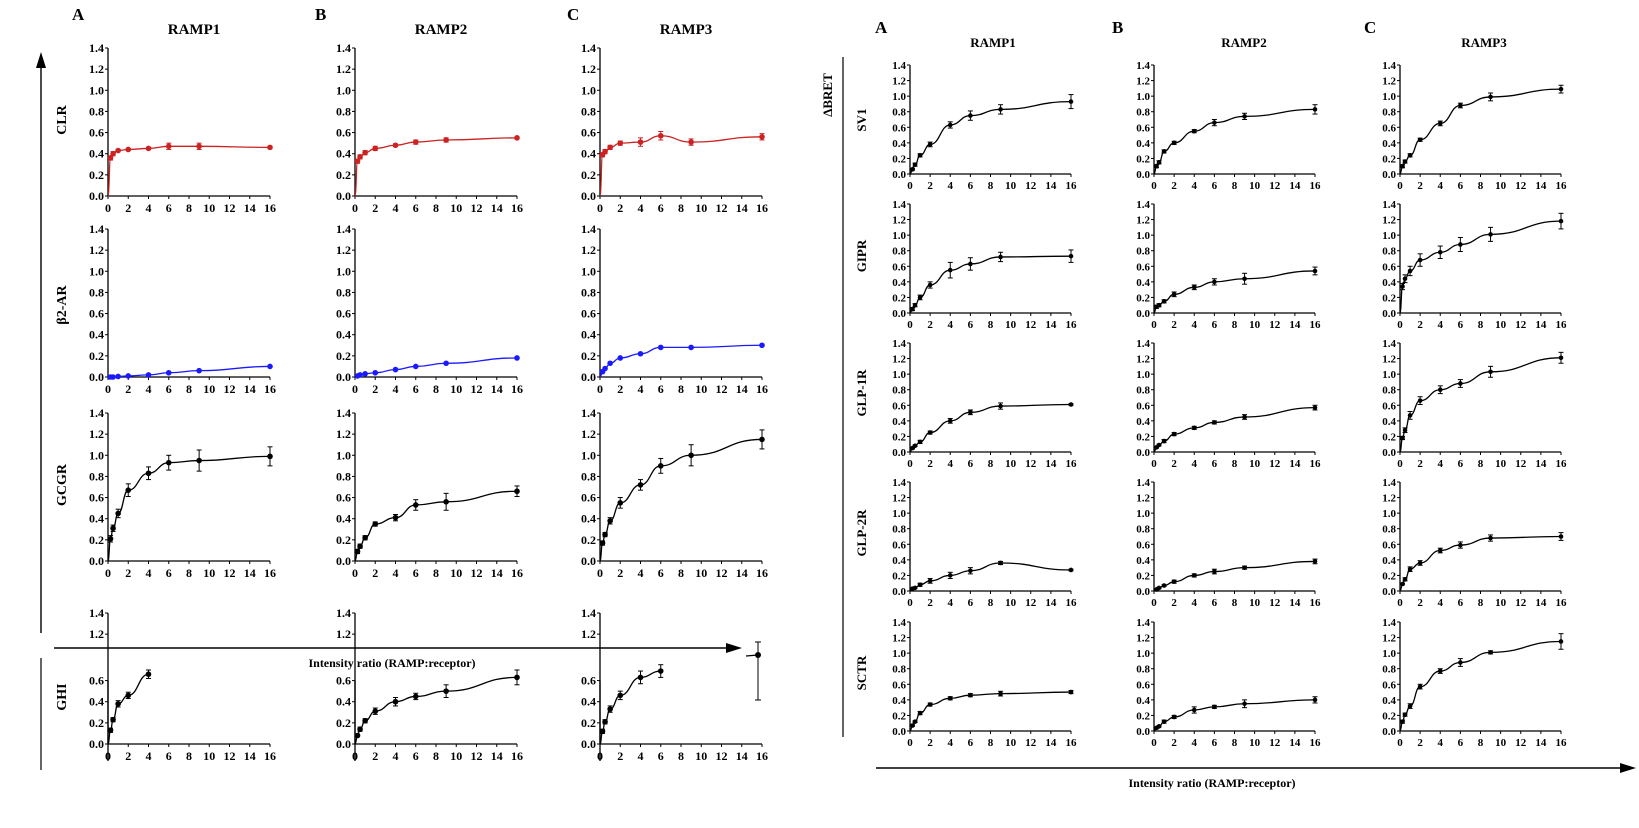 The height and width of the screenshot is (828, 1639). I want to click on panel-letter-b-2: B, so click(1117, 27).